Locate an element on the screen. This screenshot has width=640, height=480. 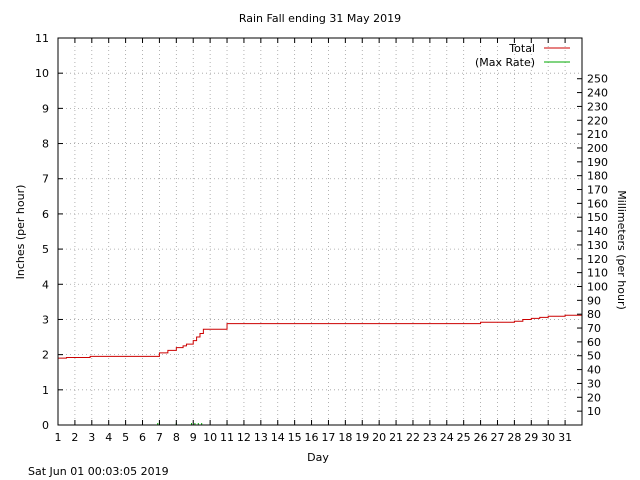
y2-tick-label: 210 is located at coordinates (597, 134).